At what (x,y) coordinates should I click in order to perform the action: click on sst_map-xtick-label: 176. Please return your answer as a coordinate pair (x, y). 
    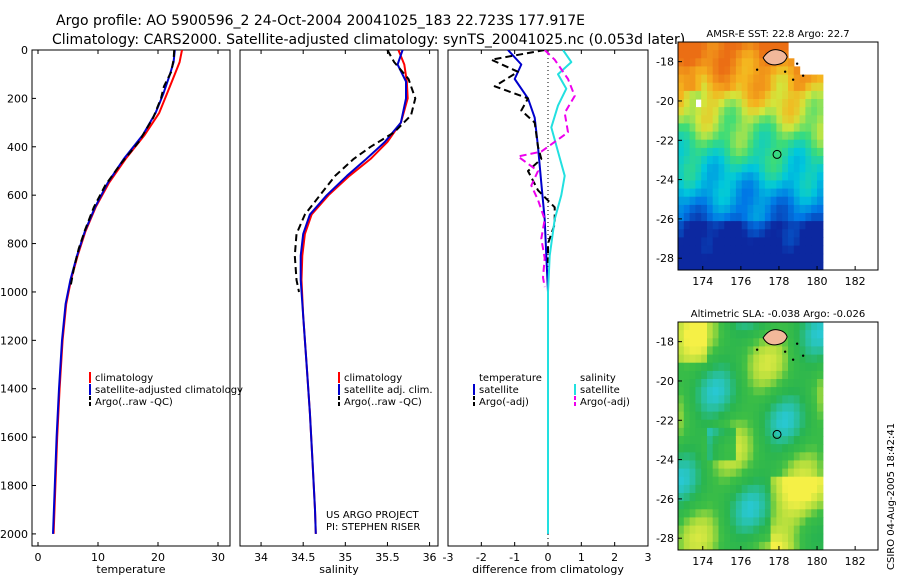
    Looking at the image, I should click on (740, 281).